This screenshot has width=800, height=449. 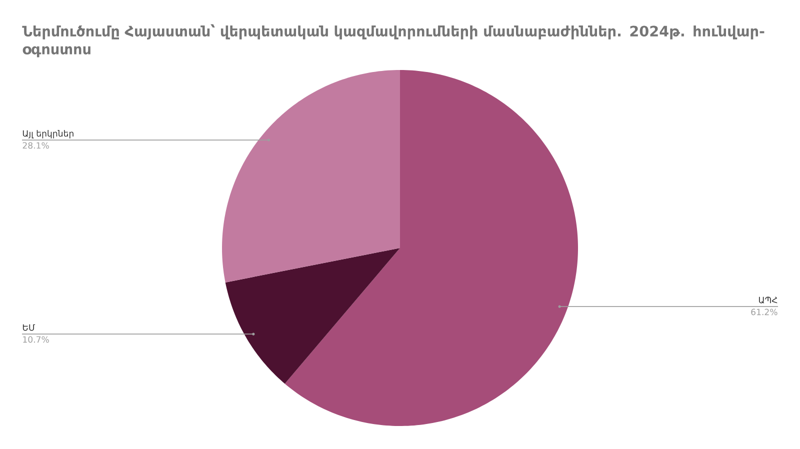 What do you see at coordinates (768, 300) in the screenshot?
I see `slice-label: ԱՊՀ` at bounding box center [768, 300].